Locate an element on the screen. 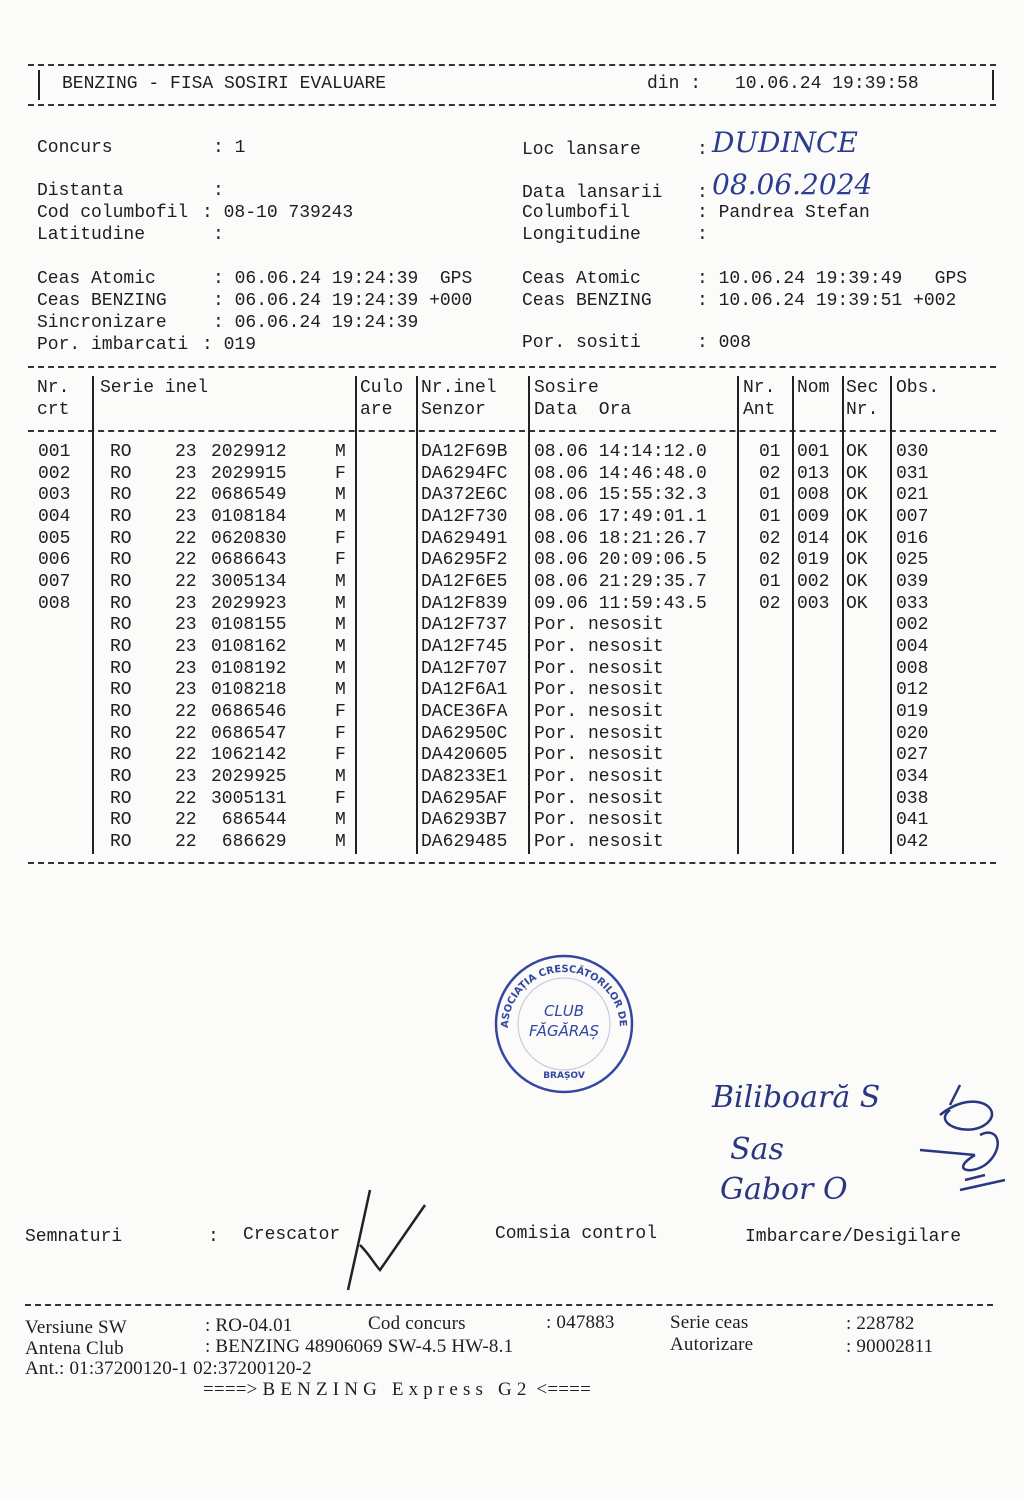 The image size is (1024, 1500). cell-sosire: 08.06 14:14:12.0 is located at coordinates (620, 452).